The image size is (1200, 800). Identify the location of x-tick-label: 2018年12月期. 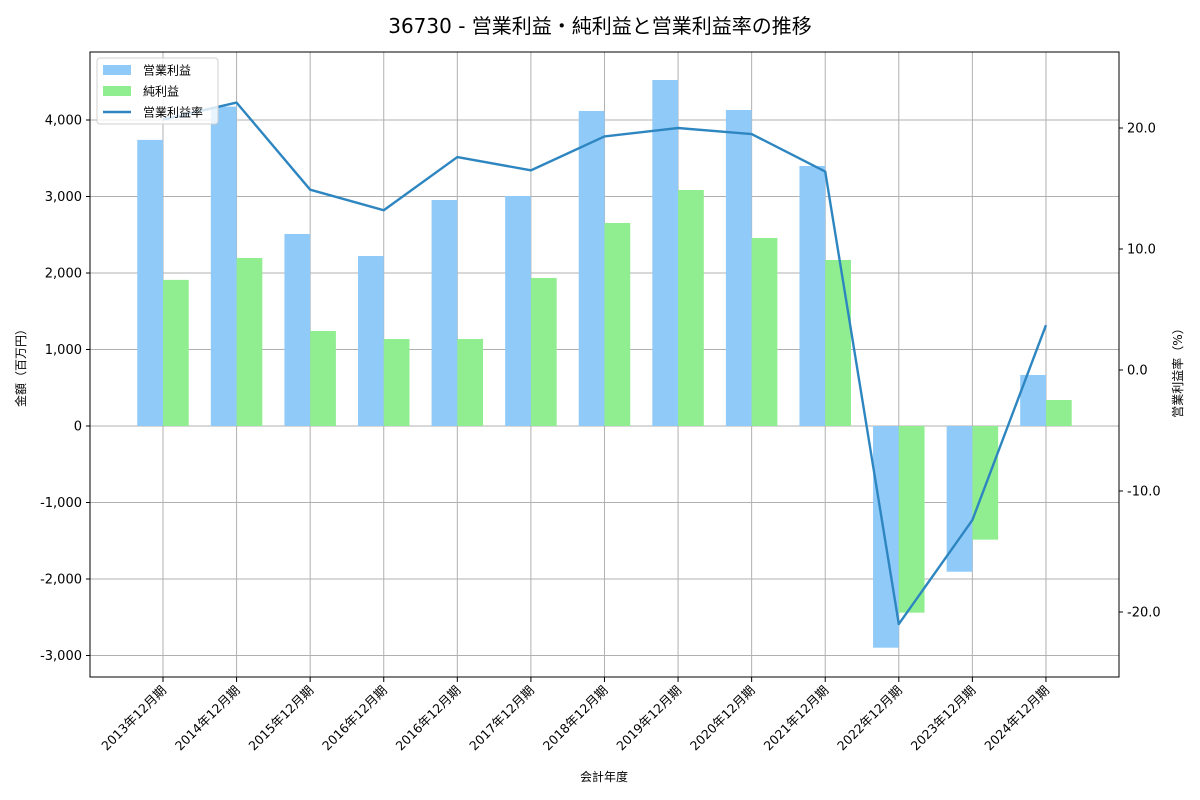
(575, 718).